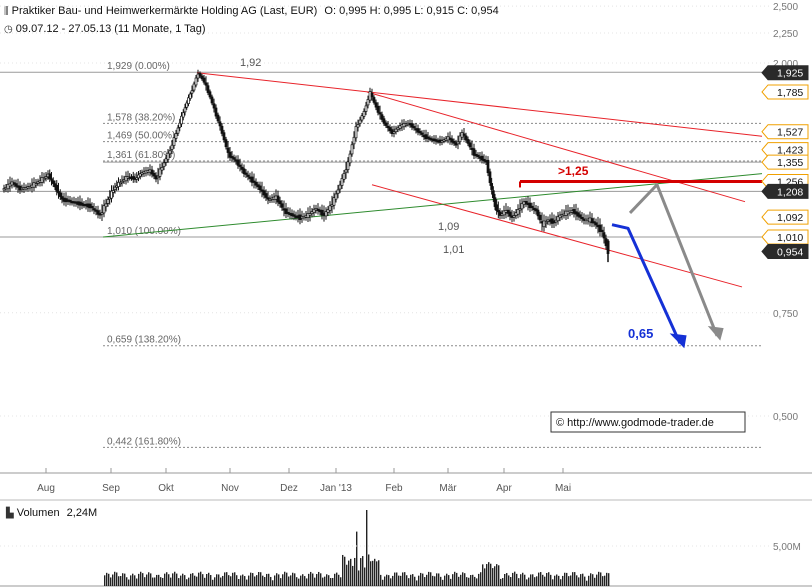  Describe the element at coordinates (230, 488) in the screenshot. I see `x-tick-label: Nov` at that location.